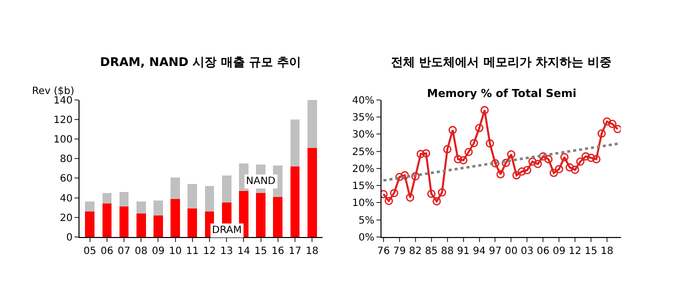 Image resolution: width=680 pixels, height=305 pixels. I want to click on x-tick-label: 14, so click(243, 251).